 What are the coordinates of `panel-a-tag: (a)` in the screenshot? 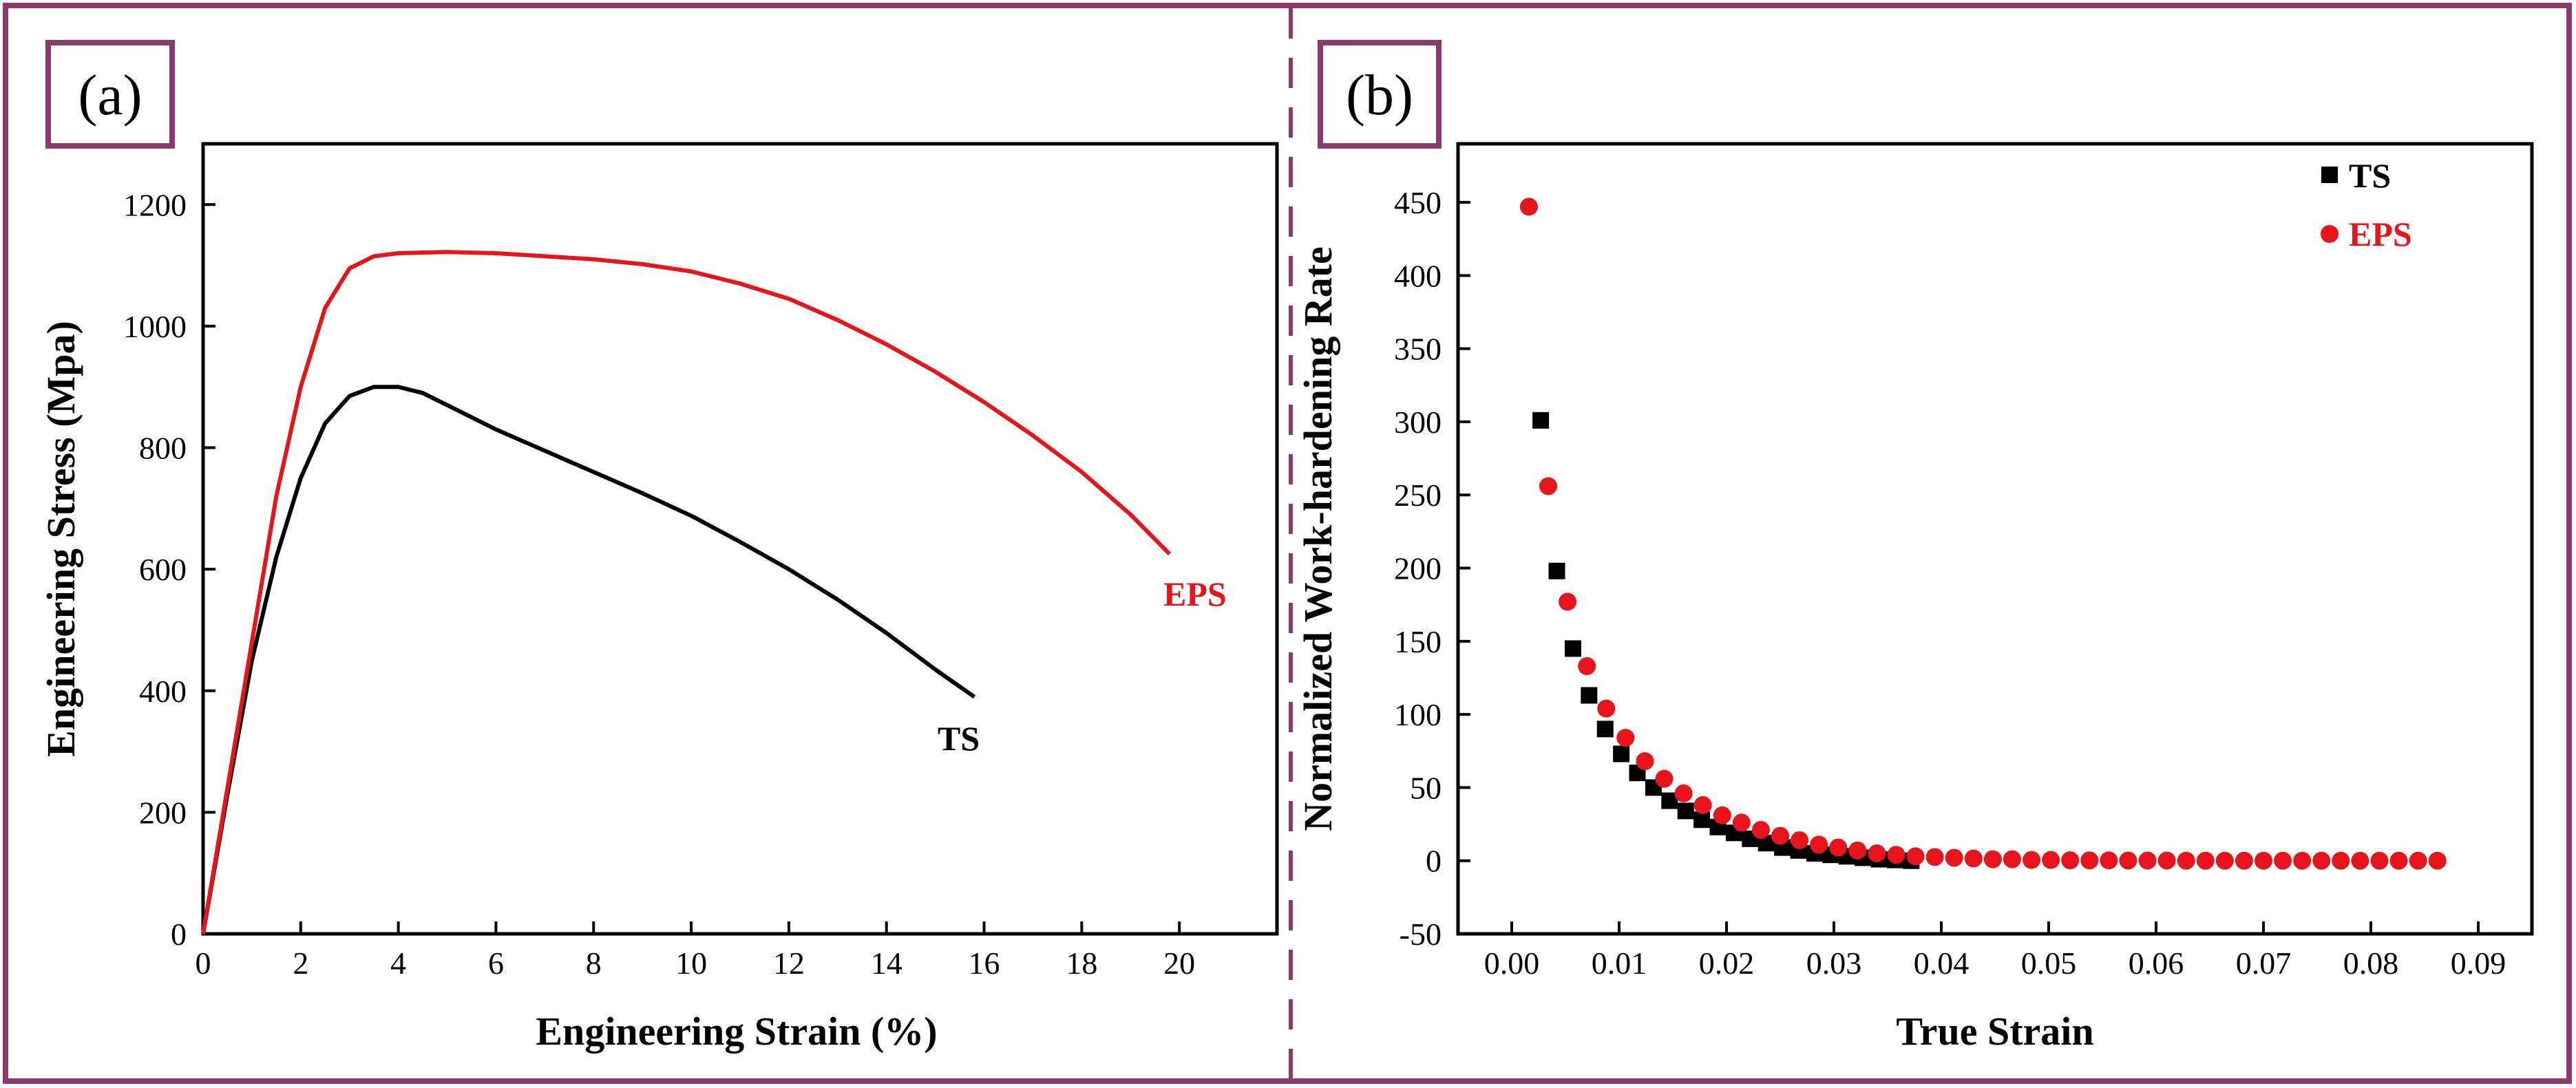 It's located at (110, 95).